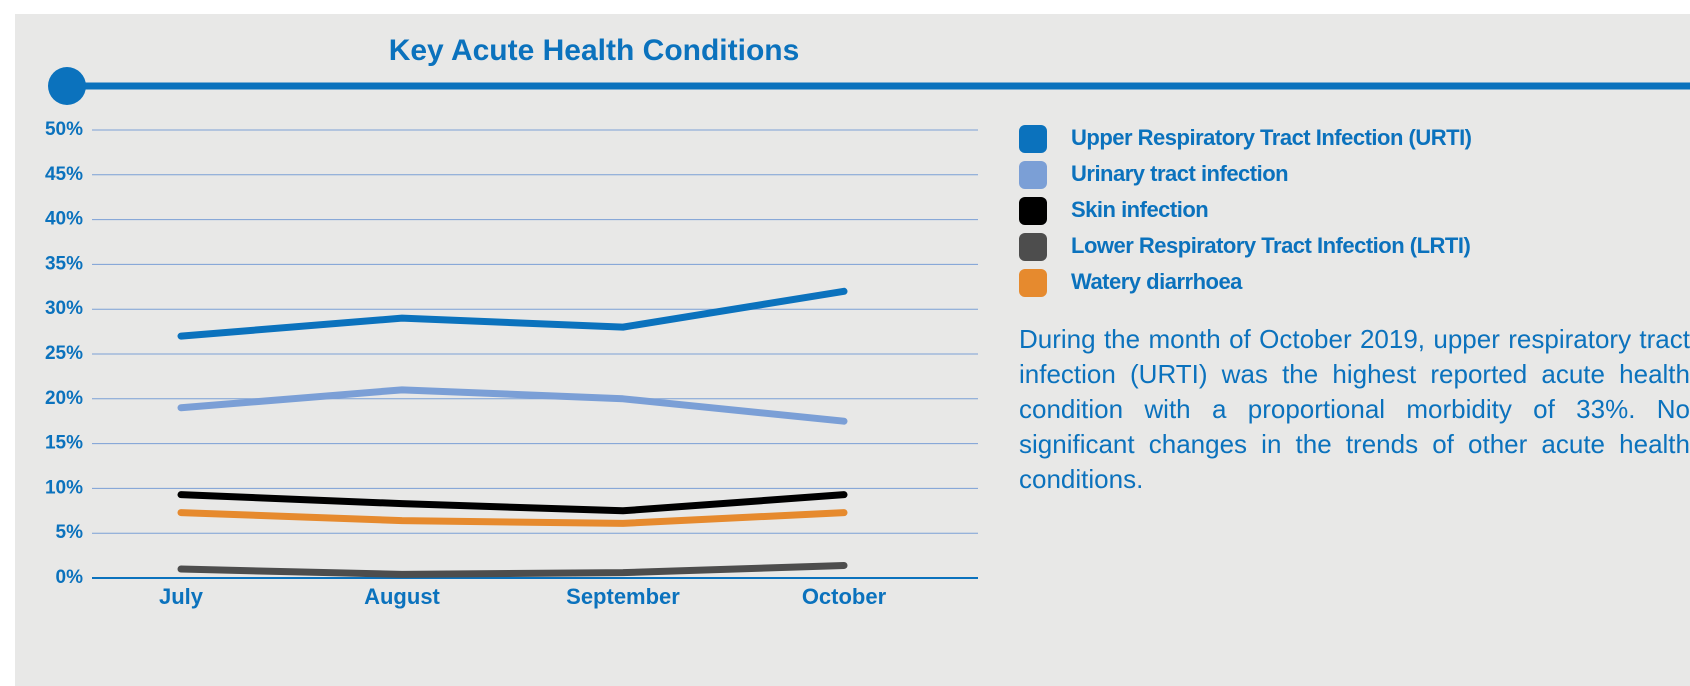 This screenshot has height=686, width=1690. Describe the element at coordinates (64, 174) in the screenshot. I see `y-tick-label: 45%` at that location.